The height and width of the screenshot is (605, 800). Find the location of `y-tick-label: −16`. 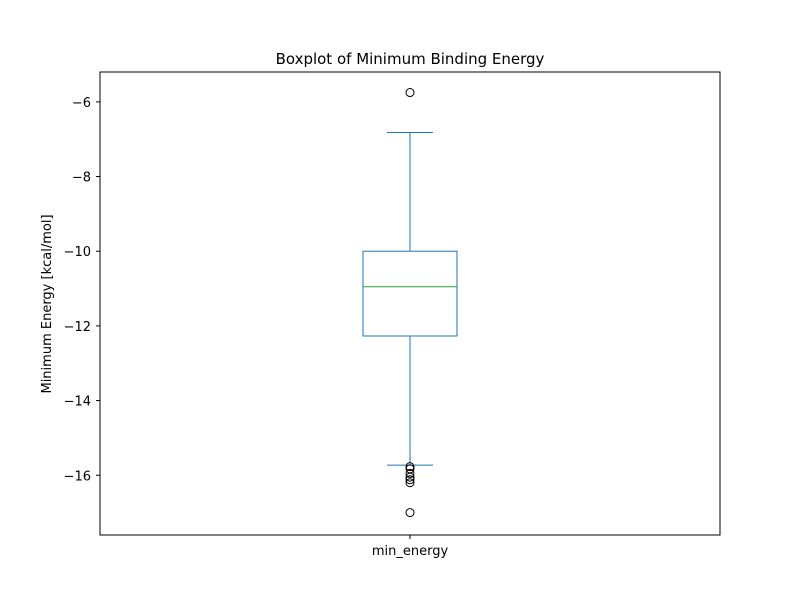

y-tick-label: −16 is located at coordinates (77, 476).